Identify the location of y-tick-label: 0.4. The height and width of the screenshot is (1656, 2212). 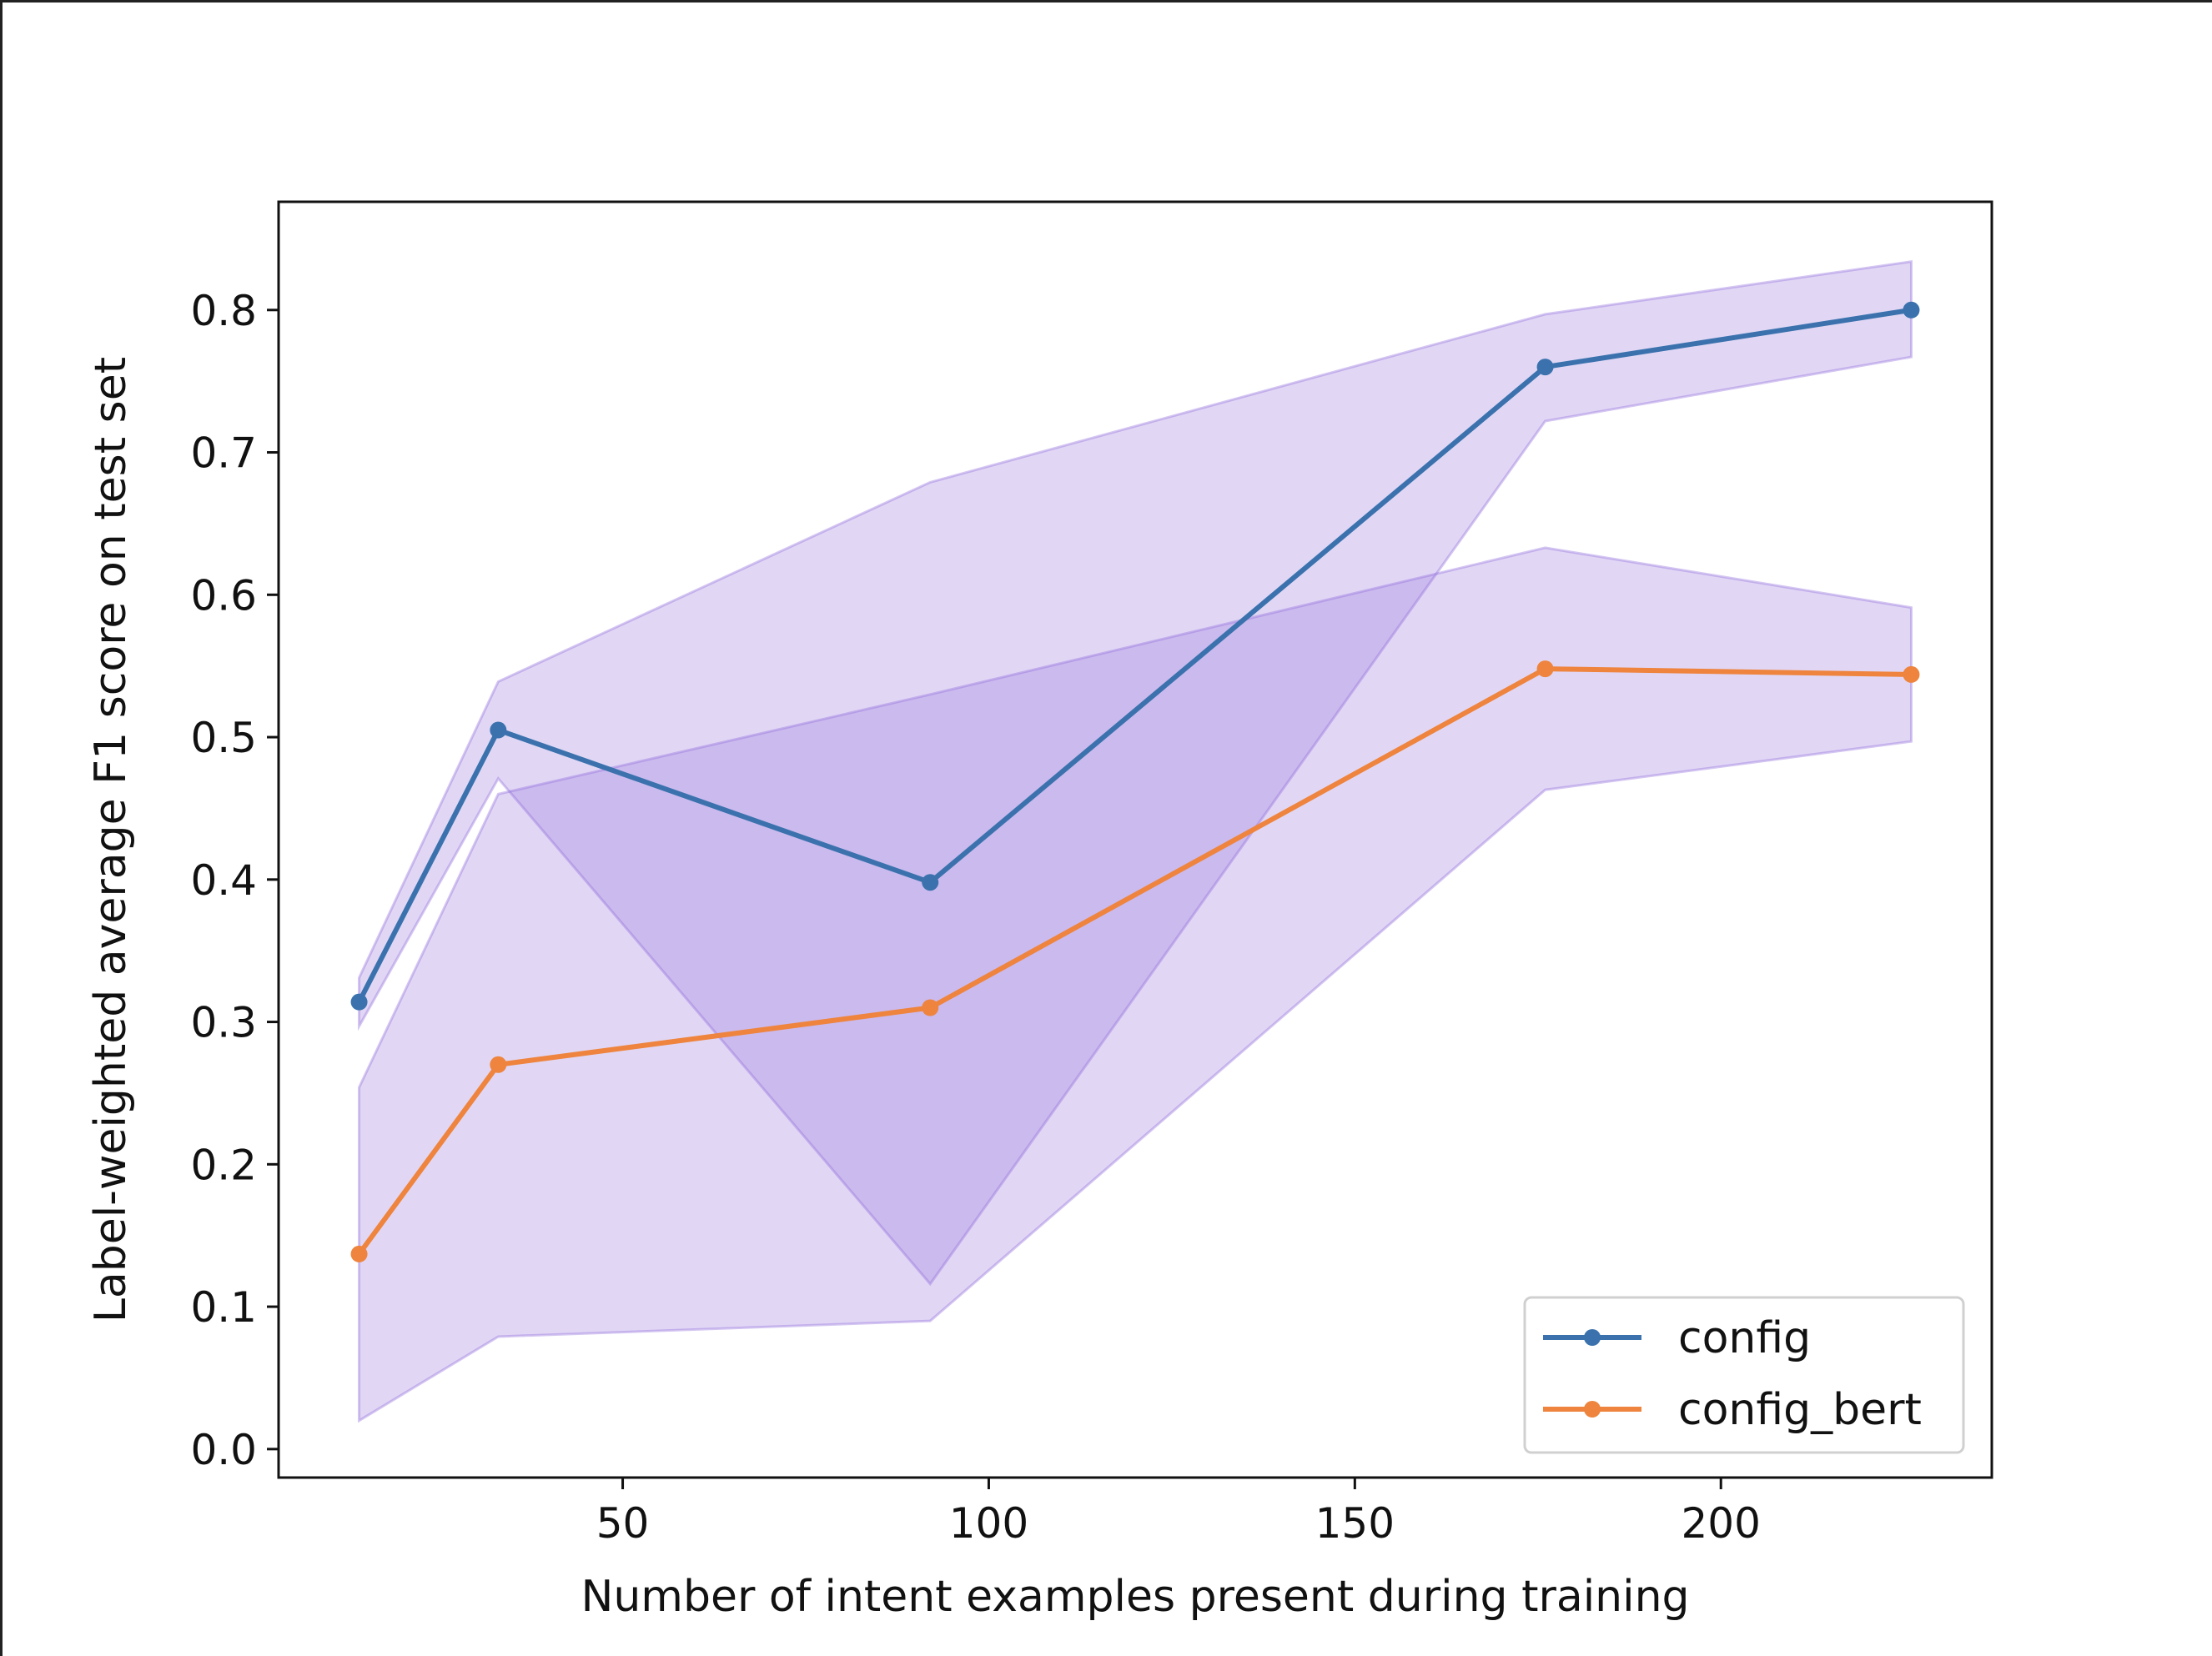
(224, 881).